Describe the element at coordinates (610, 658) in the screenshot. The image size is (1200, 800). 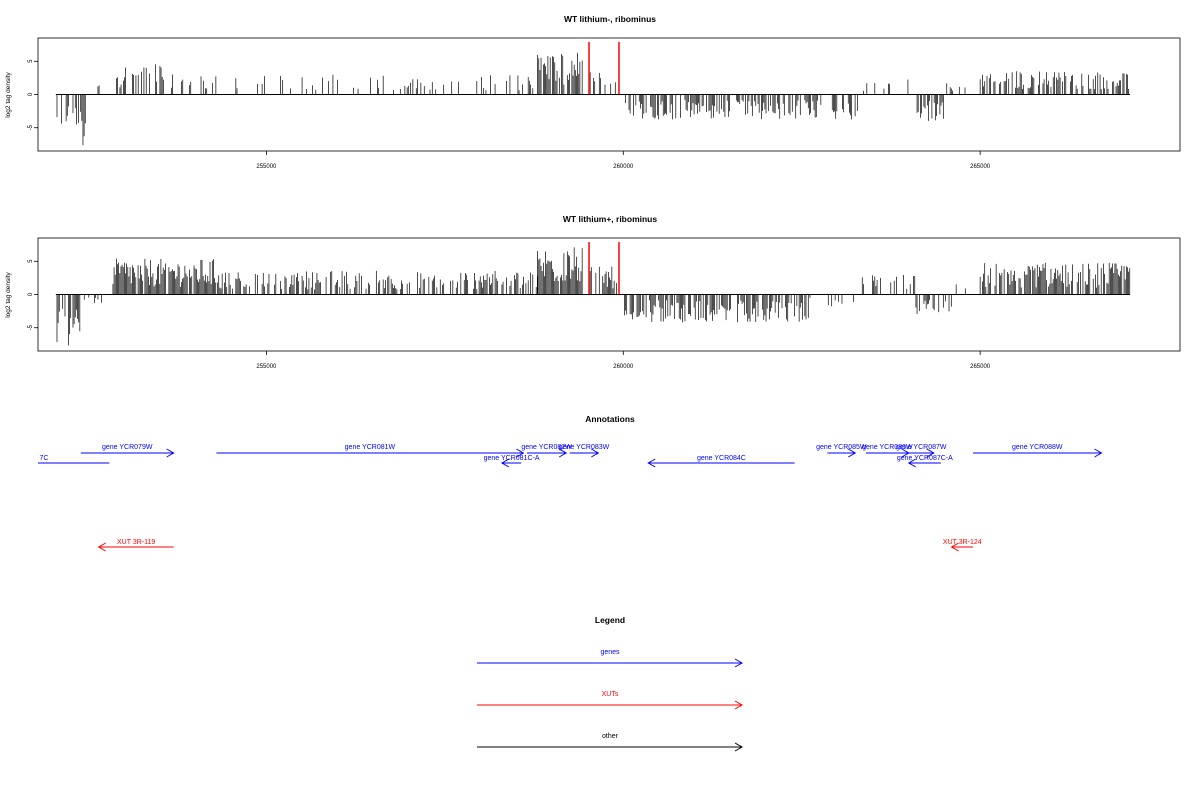
I see `legend-item-gene: genes` at that location.